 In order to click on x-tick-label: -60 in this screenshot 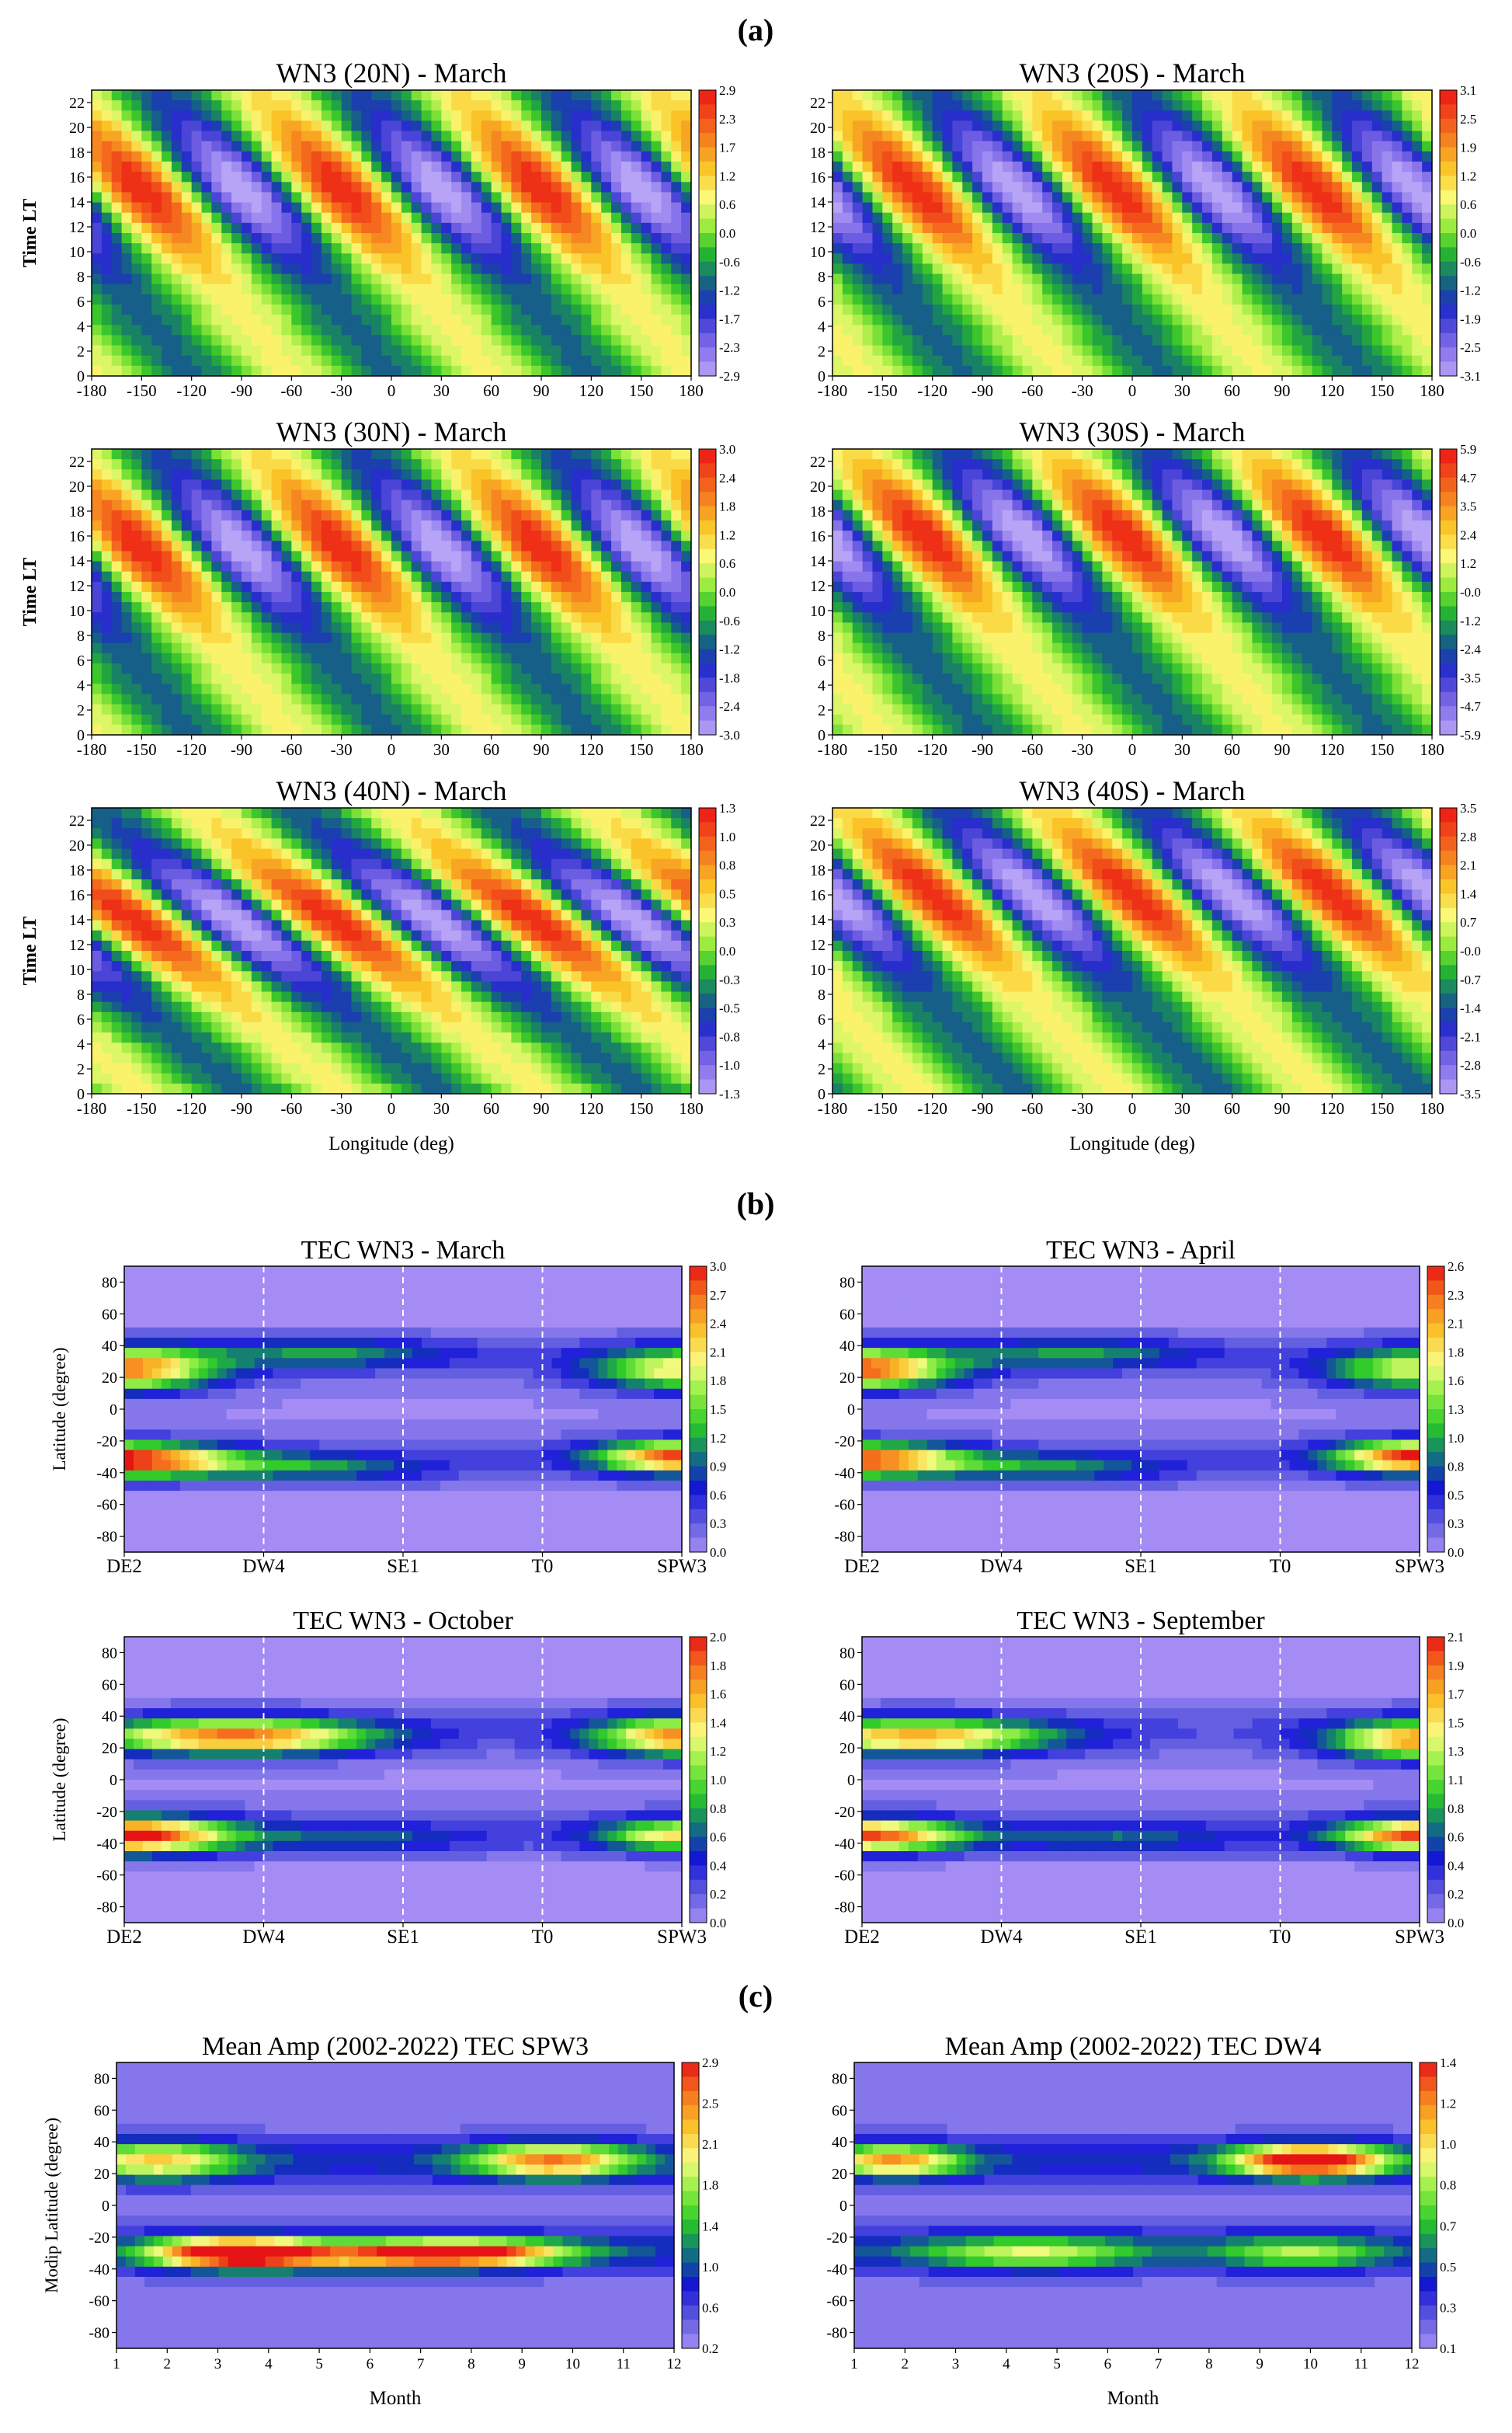, I will do `click(1032, 1108)`.